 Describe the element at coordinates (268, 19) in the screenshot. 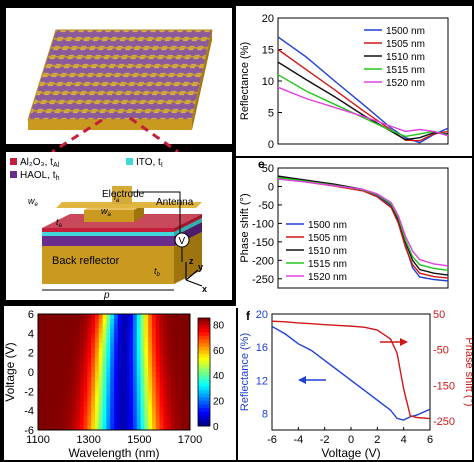

I see `y-tick-label: 20` at that location.